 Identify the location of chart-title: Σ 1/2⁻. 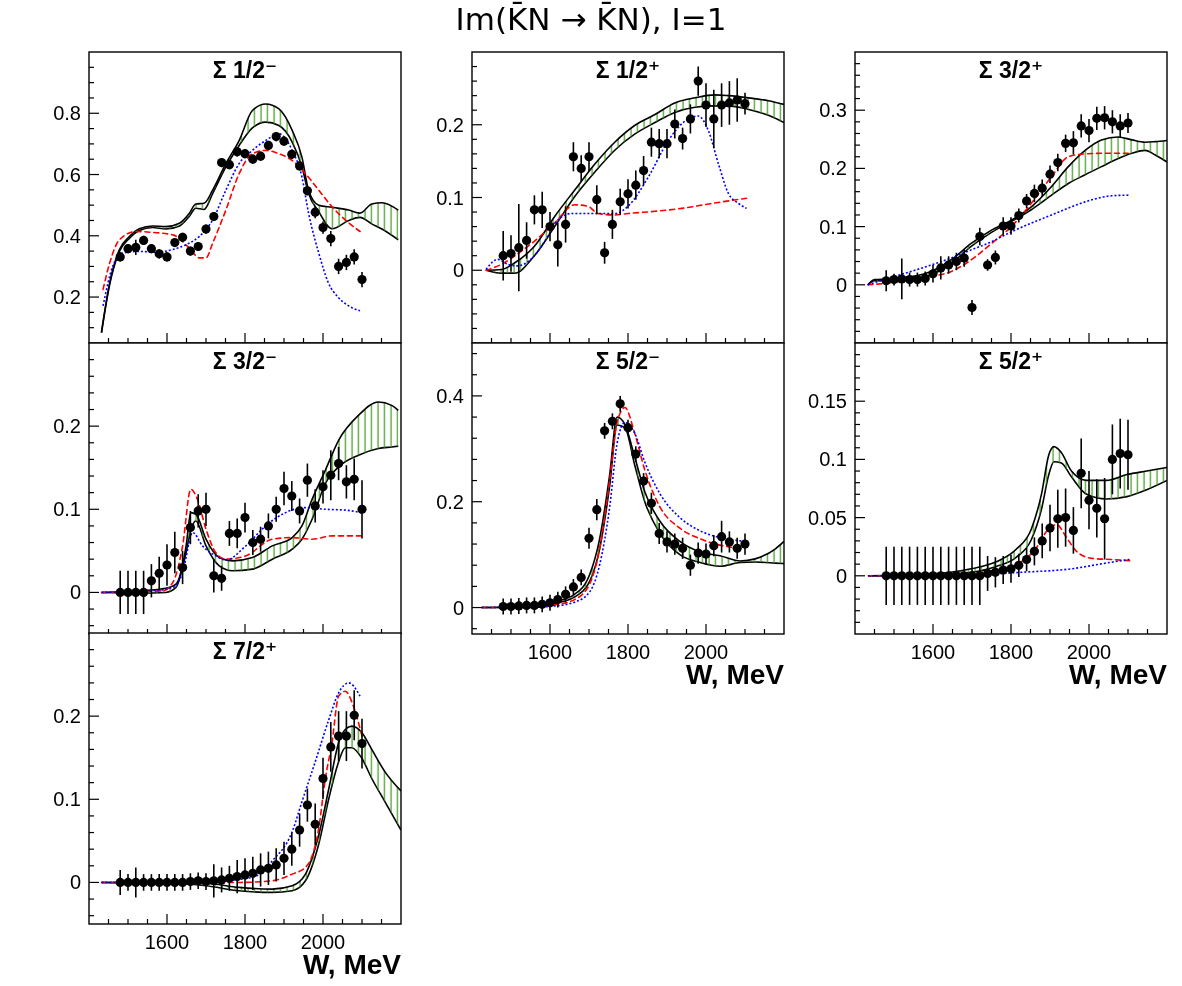
(245, 70).